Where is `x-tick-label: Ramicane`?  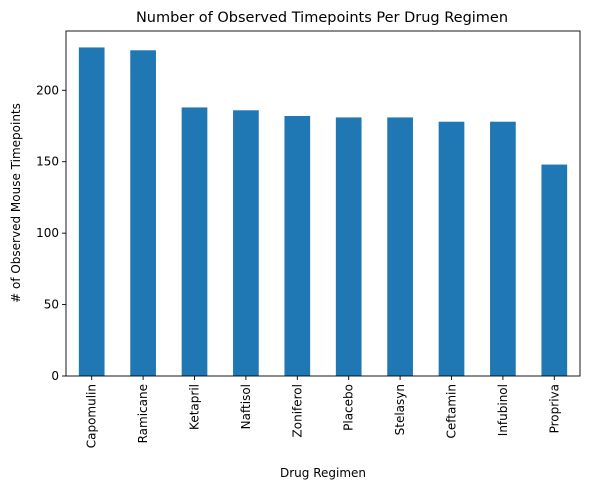 x-tick-label: Ramicane is located at coordinates (143, 413).